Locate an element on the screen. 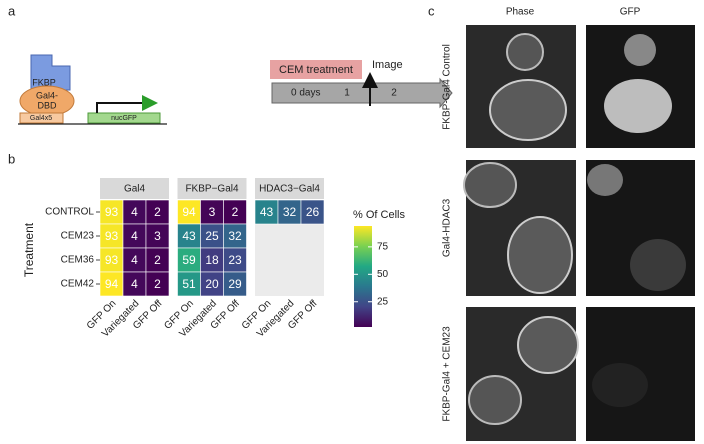 The width and height of the screenshot is (704, 444). facet-title: FKBP−Gal4 is located at coordinates (212, 189).